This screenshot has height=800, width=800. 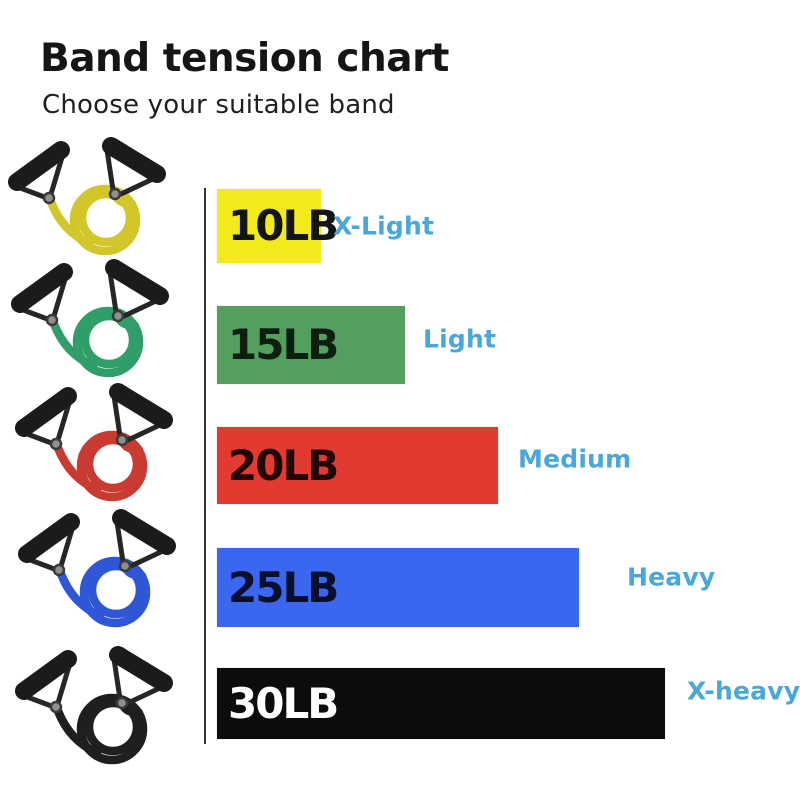 What do you see at coordinates (384, 226) in the screenshot?
I see `level-label: X-Light` at bounding box center [384, 226].